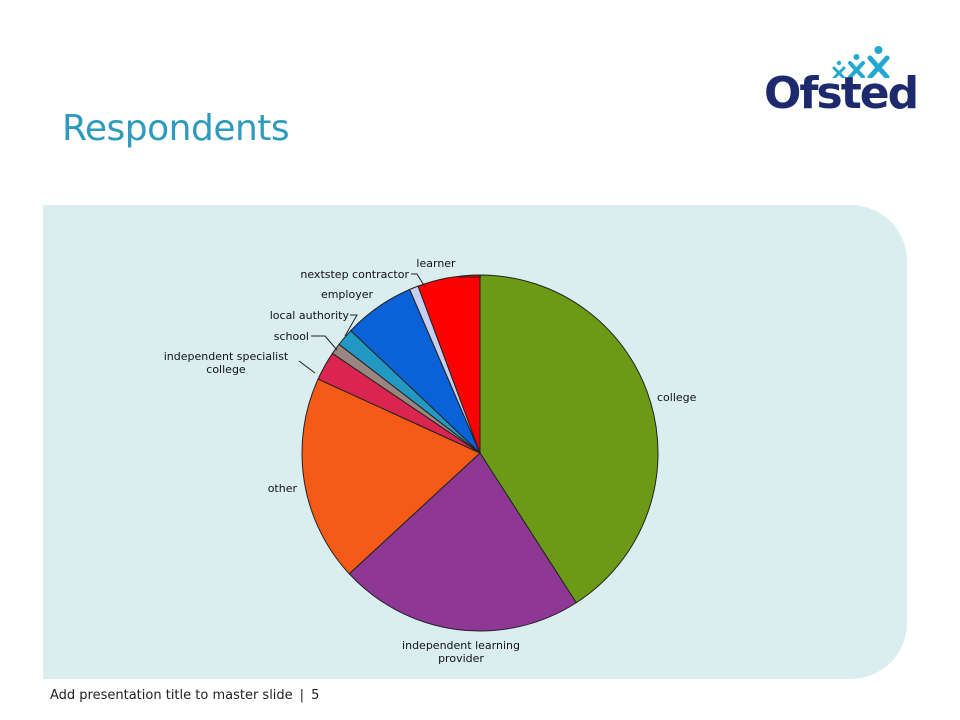 Image resolution: width=960 pixels, height=720 pixels. What do you see at coordinates (861, 62) in the screenshot?
I see `people-figures-icon` at bounding box center [861, 62].